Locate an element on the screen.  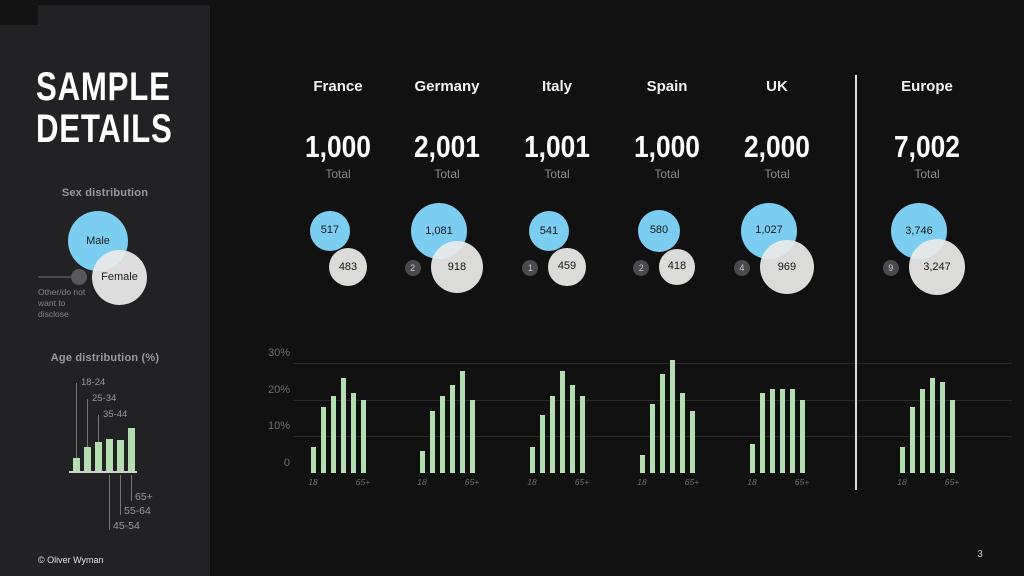
country-name: France is located at coordinates (338, 86).